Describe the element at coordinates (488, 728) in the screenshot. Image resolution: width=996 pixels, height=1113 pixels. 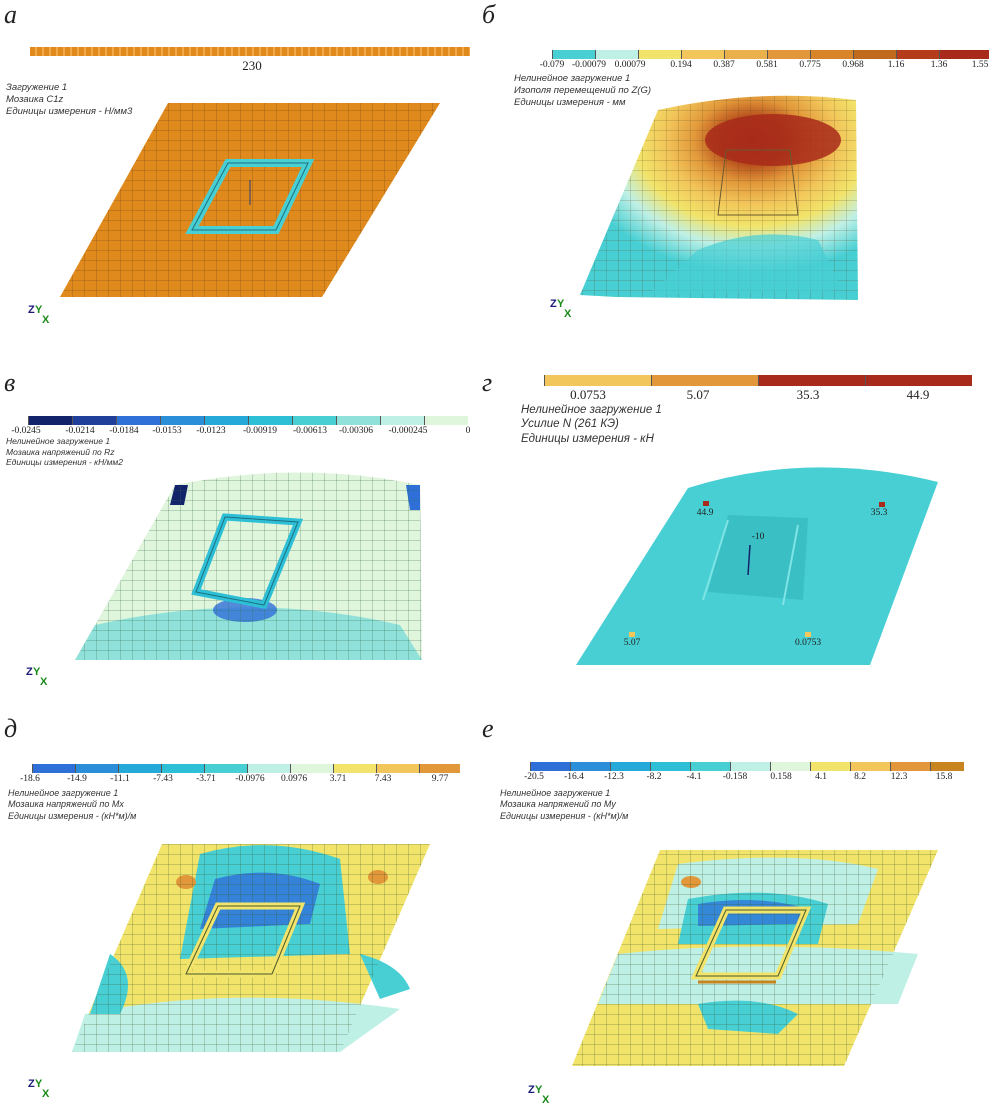
I see `panel-e-label: е` at that location.